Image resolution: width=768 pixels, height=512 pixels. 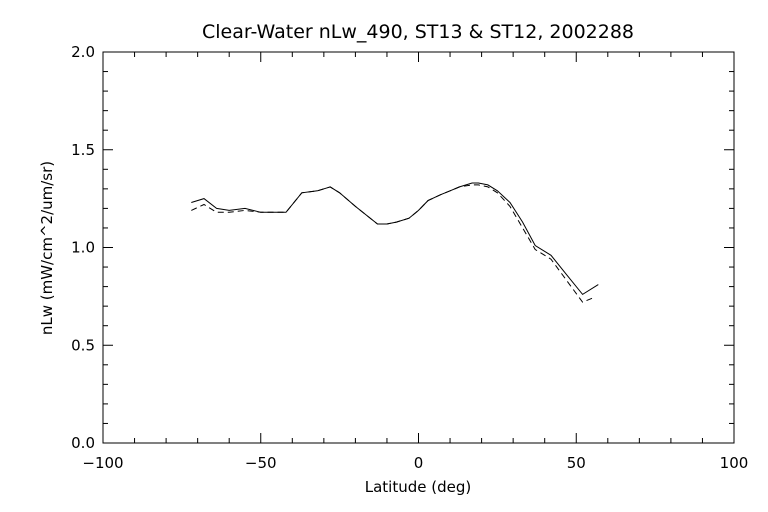 What do you see at coordinates (419, 463) in the screenshot?
I see `x-tick-label: 0` at bounding box center [419, 463].